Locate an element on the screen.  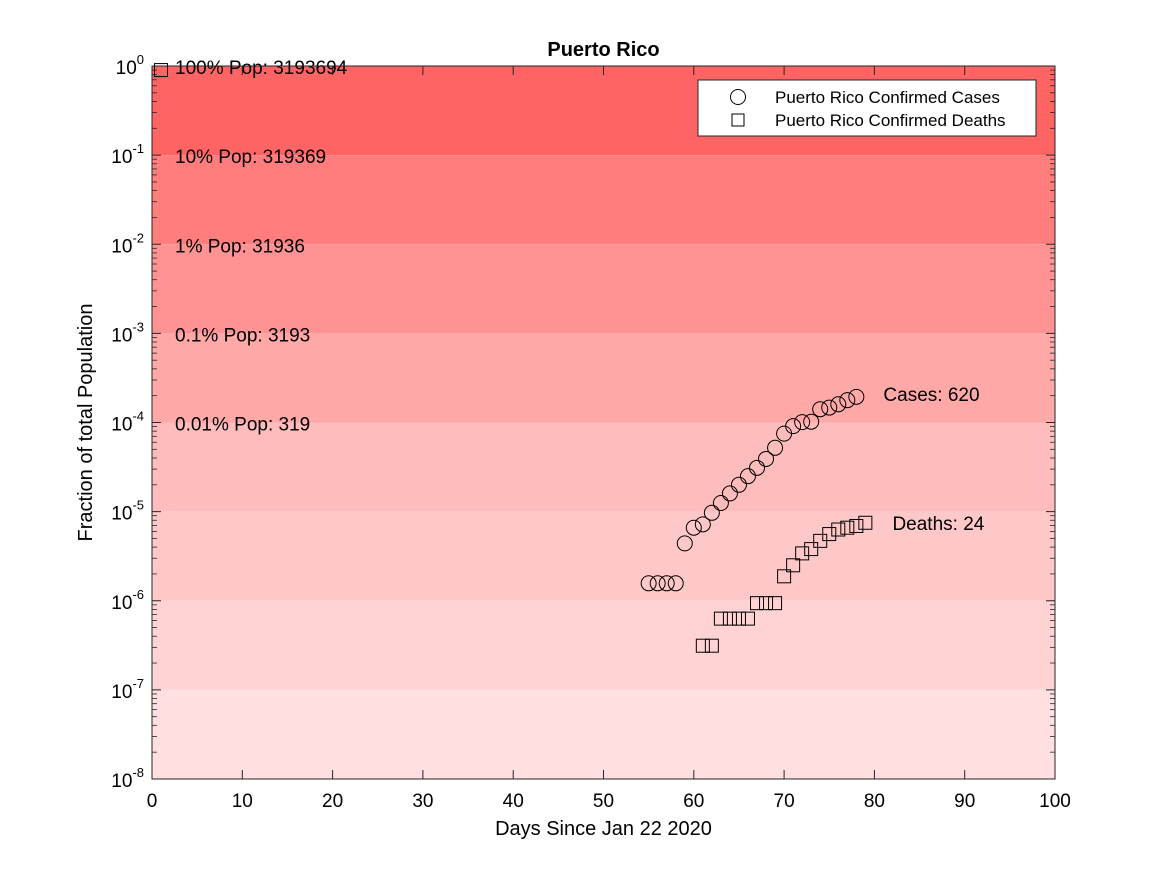
x-axis-title: Days Since Jan 22 2020 is located at coordinates (603, 829).